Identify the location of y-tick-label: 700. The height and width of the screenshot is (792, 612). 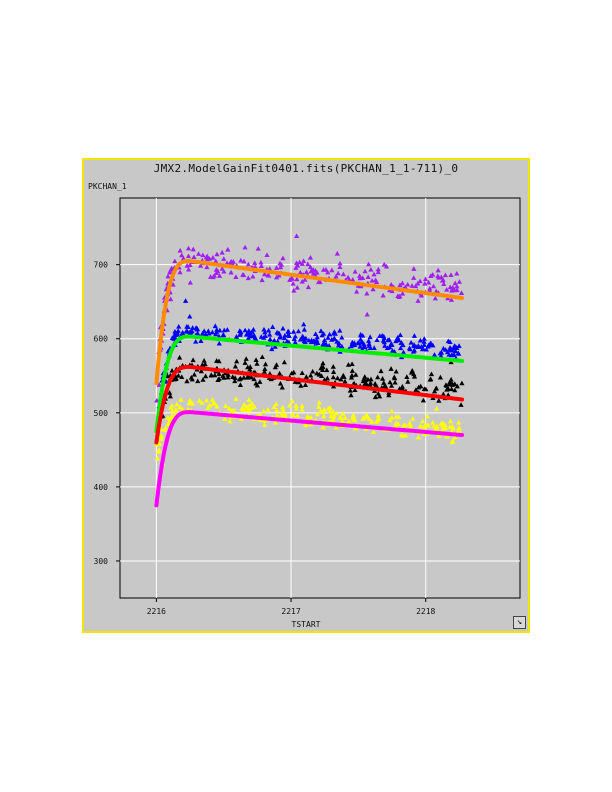
(101, 265).